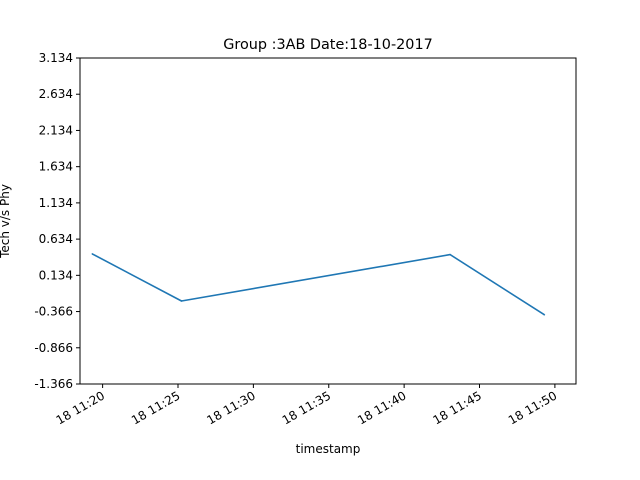 The image size is (640, 480). I want to click on y-tick-label: 2.134, so click(56, 130).